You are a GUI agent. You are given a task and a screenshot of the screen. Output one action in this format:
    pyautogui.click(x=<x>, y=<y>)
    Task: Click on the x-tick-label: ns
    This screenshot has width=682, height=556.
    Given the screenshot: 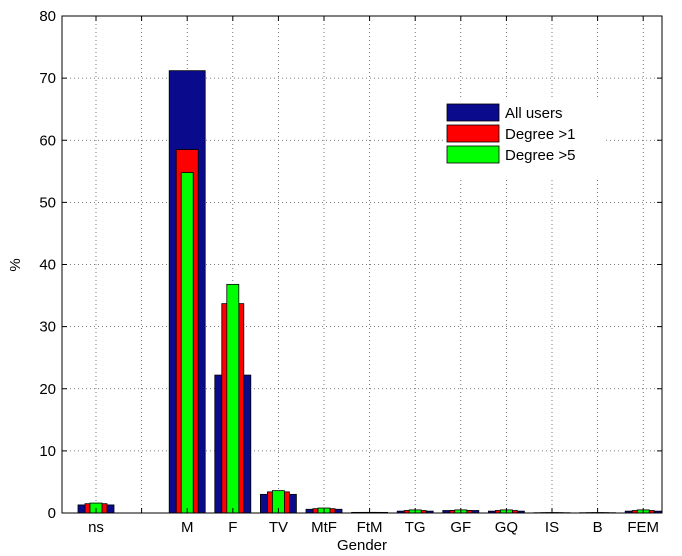 What is the action you would take?
    pyautogui.click(x=96, y=527)
    